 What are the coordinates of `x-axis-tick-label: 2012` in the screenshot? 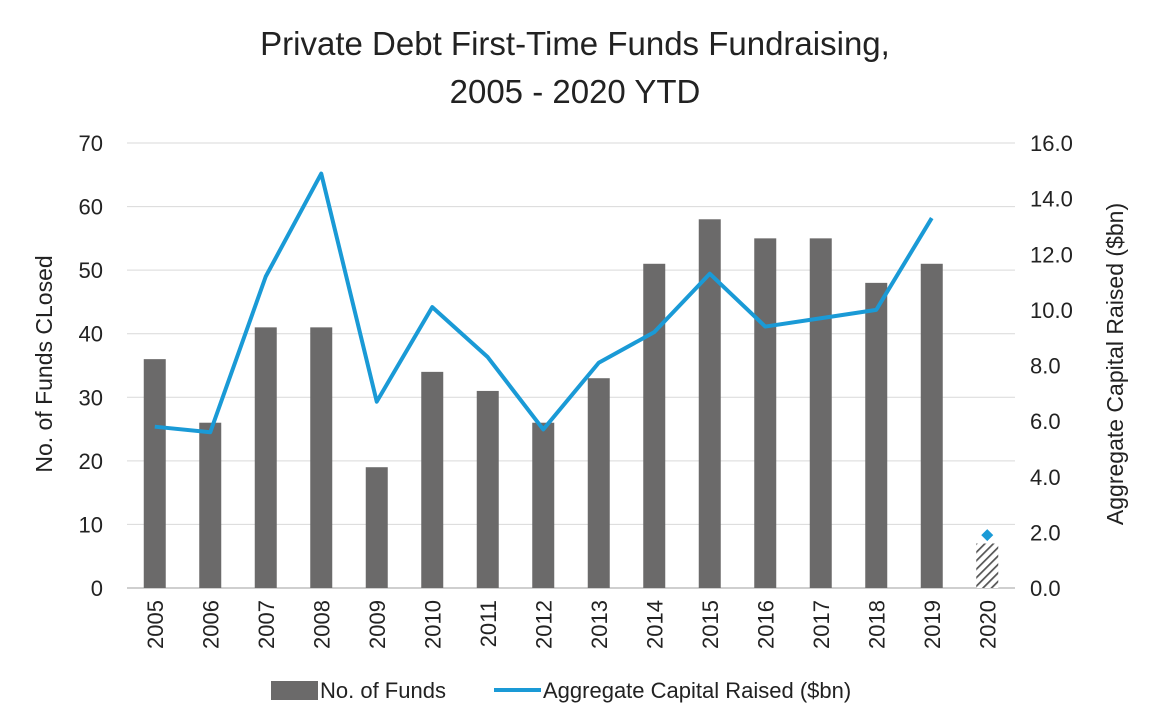 It's located at (543, 624).